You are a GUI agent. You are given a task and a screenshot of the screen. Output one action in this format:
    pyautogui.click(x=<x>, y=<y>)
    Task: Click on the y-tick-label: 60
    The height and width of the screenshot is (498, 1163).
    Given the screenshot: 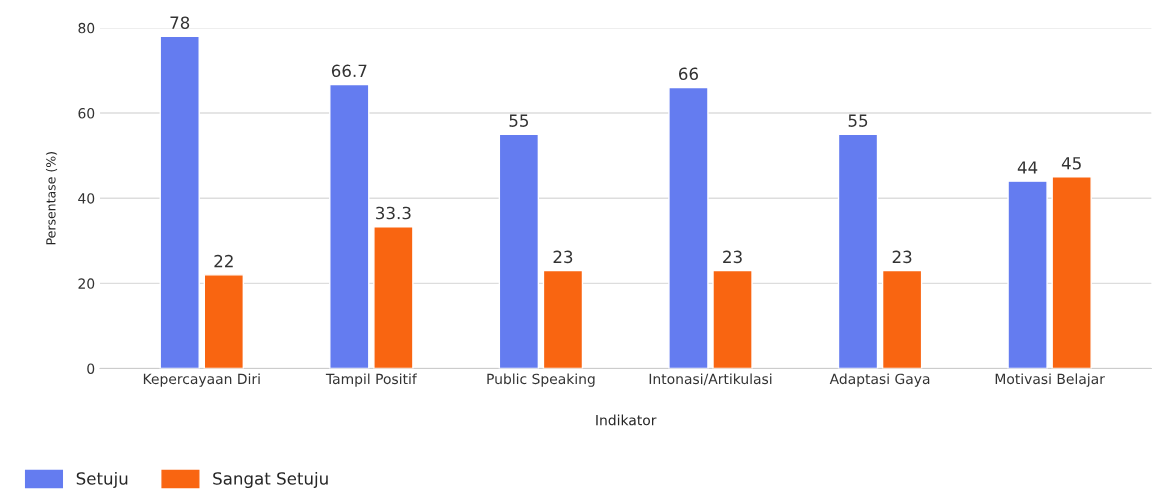 What is the action you would take?
    pyautogui.click(x=86, y=113)
    